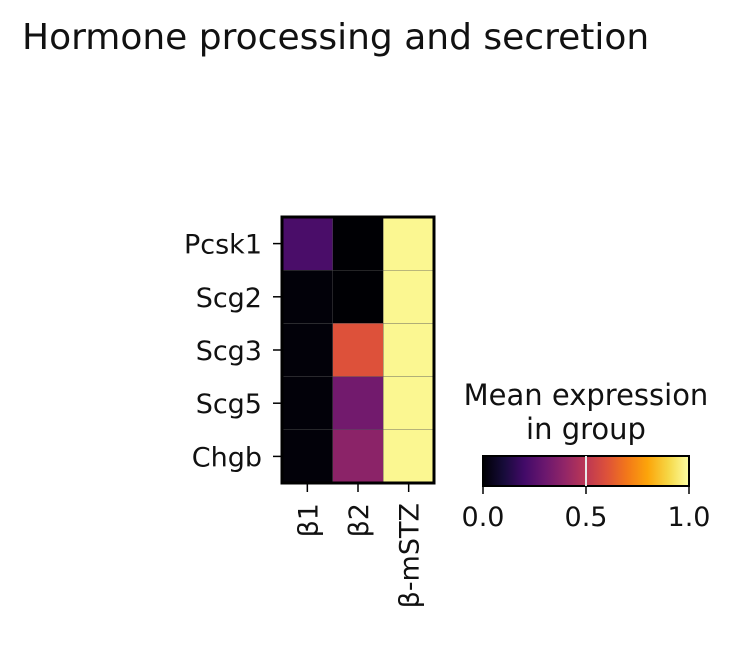 The height and width of the screenshot is (654, 742). Describe the element at coordinates (409, 297) in the screenshot. I see `heatmap-cell-scg2-mstz` at that location.